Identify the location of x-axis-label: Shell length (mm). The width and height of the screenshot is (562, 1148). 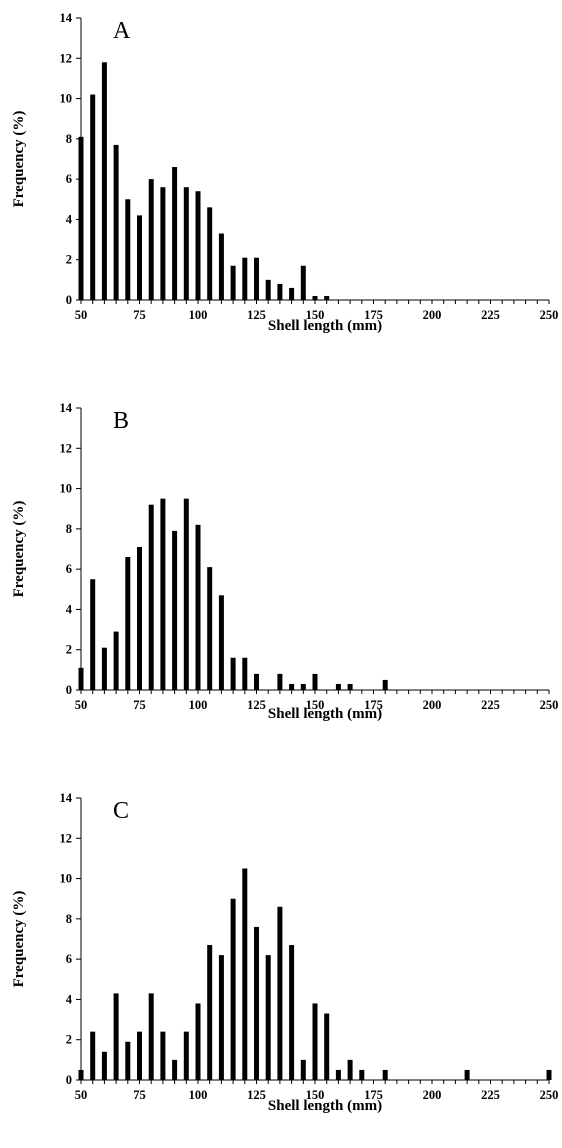
(325, 326).